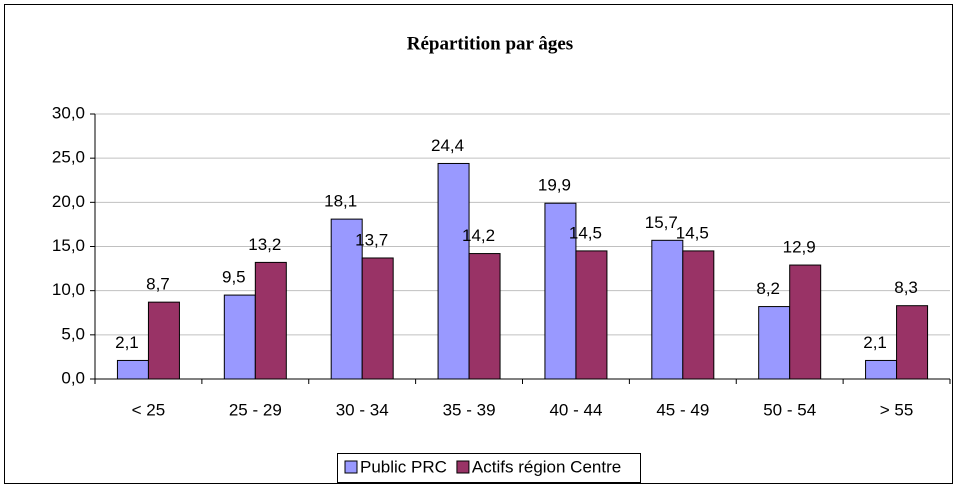 This screenshot has width=957, height=488. What do you see at coordinates (768, 288) in the screenshot?
I see `data-label: 8,2` at bounding box center [768, 288].